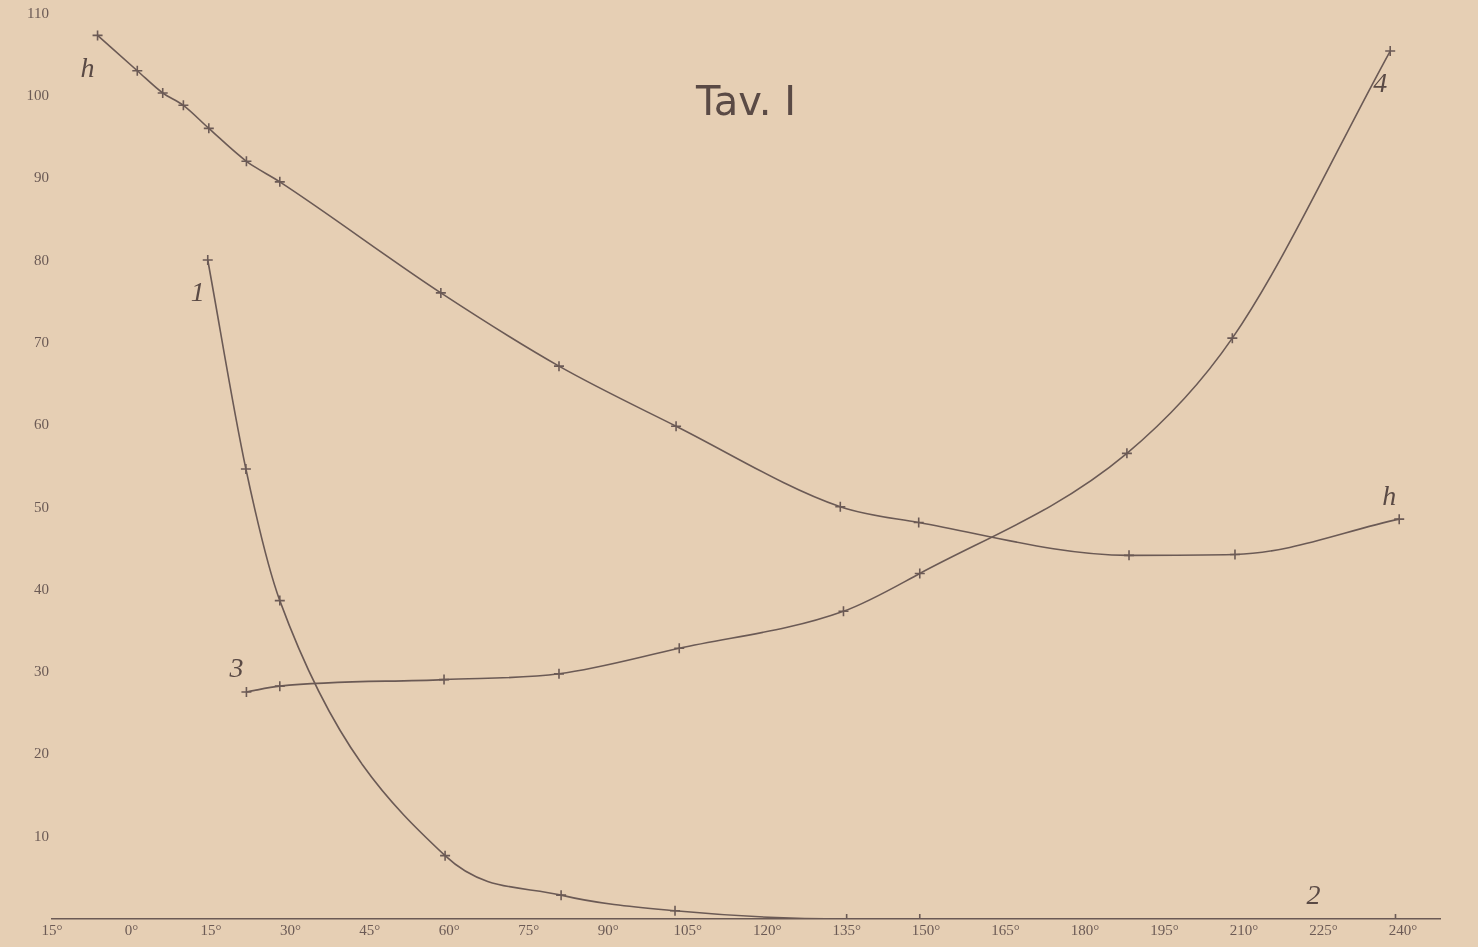 The image size is (1478, 947). Describe the element at coordinates (236, 668) in the screenshot. I see `annotation: 3` at that location.